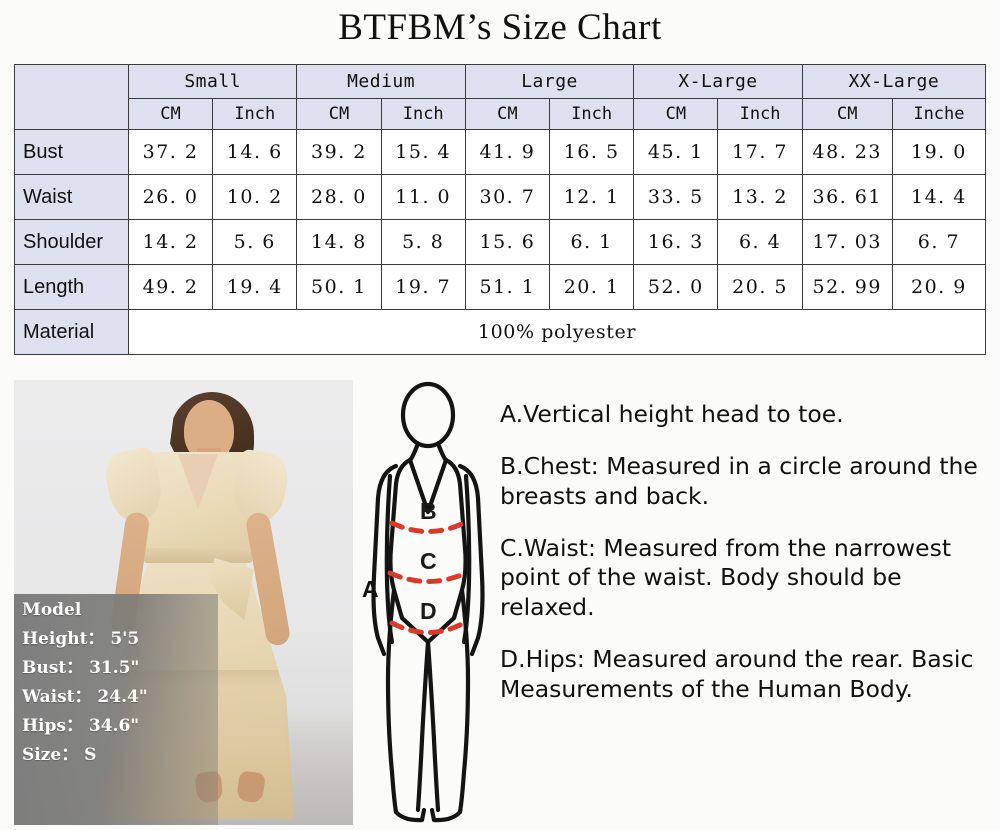 This screenshot has height=830, width=1000. What do you see at coordinates (676, 242) in the screenshot?
I see `cell-shoulder-xlarge-cm: 16. 3` at bounding box center [676, 242].